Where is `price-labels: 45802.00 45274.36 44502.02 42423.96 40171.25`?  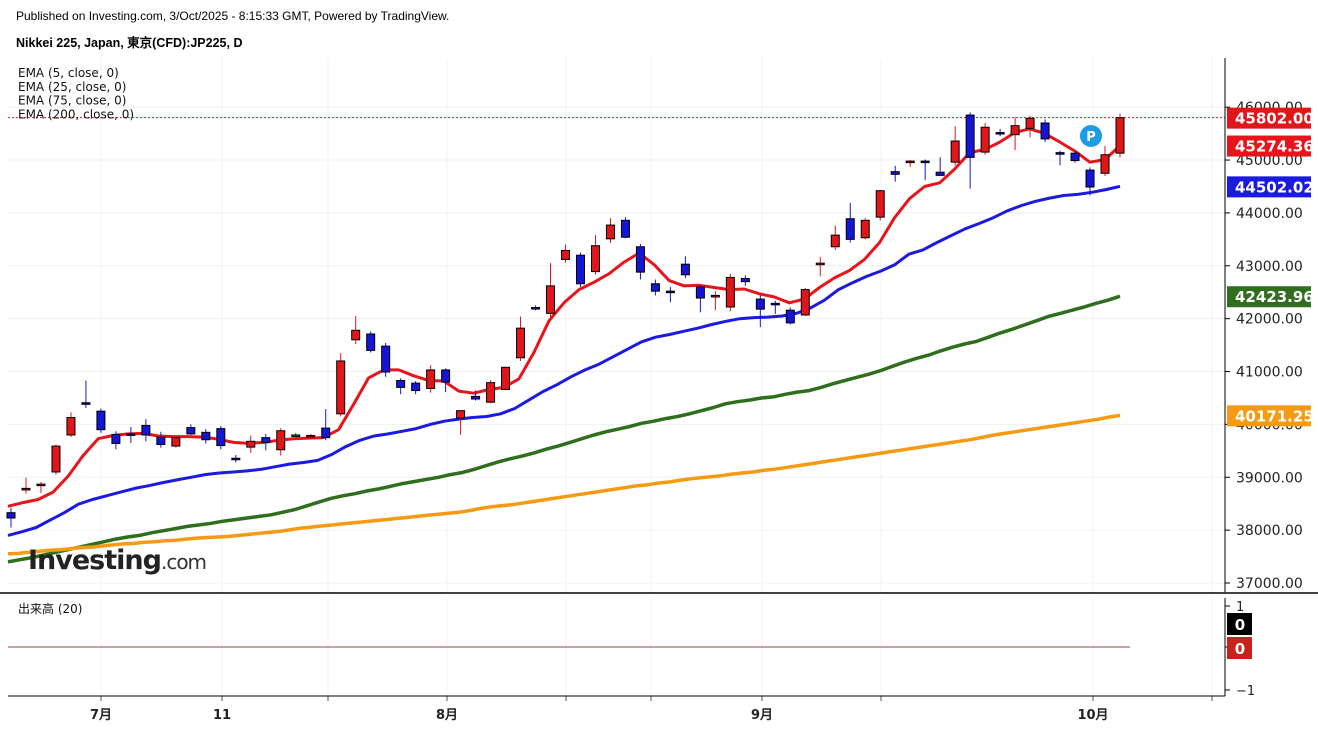
price-labels: 45802.00 45274.36 44502.02 42423.96 40171.25 is located at coordinates (1270, 267).